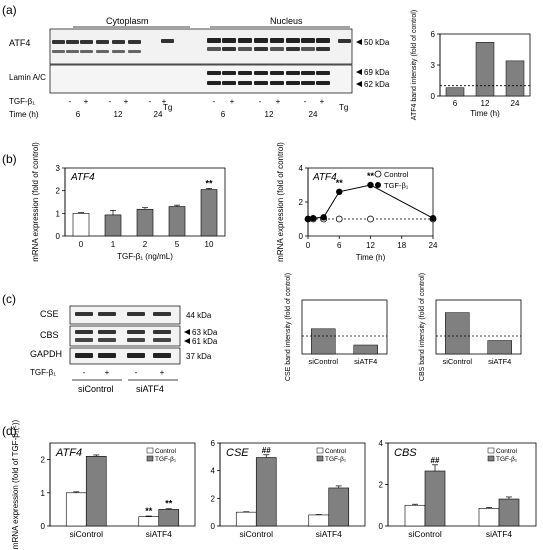 The height and width of the screenshot is (550, 543). I want to click on blot-c-tgf-row-label: TGF-β₁, so click(43, 372).